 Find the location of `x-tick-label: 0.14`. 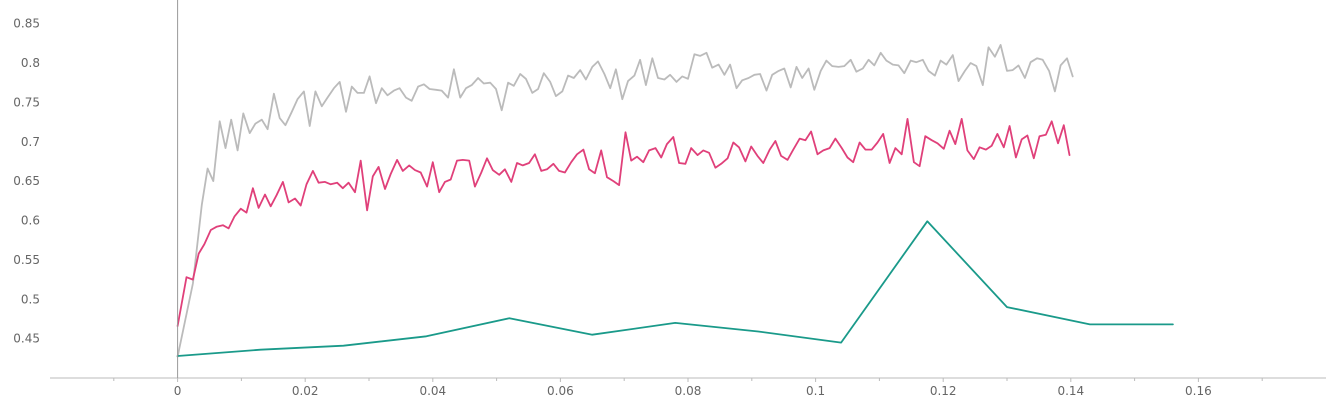

x-tick-label: 0.14 is located at coordinates (1070, 391).